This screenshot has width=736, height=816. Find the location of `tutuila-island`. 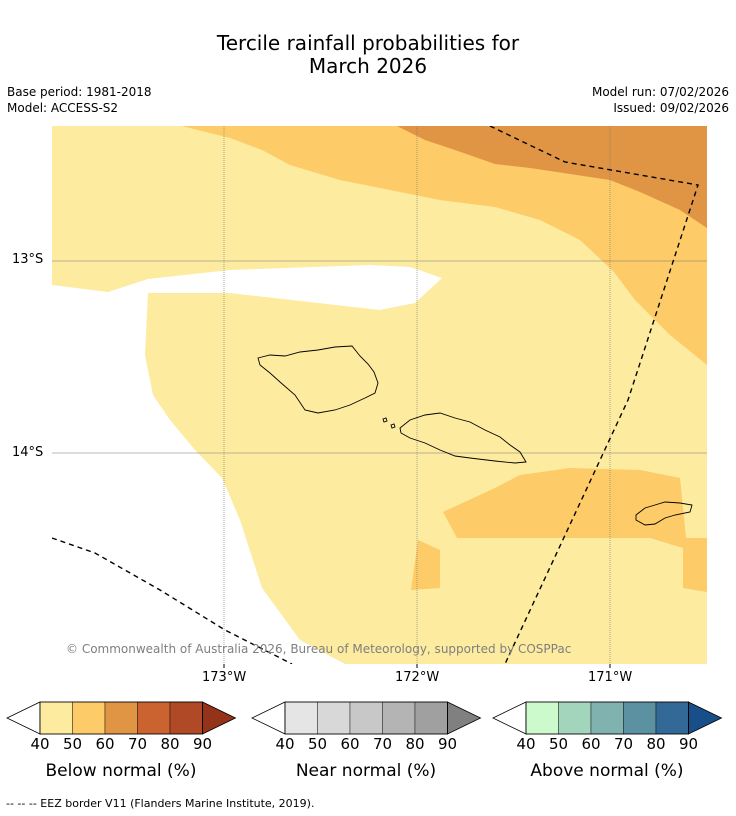

tutuila-island is located at coordinates (664, 513).